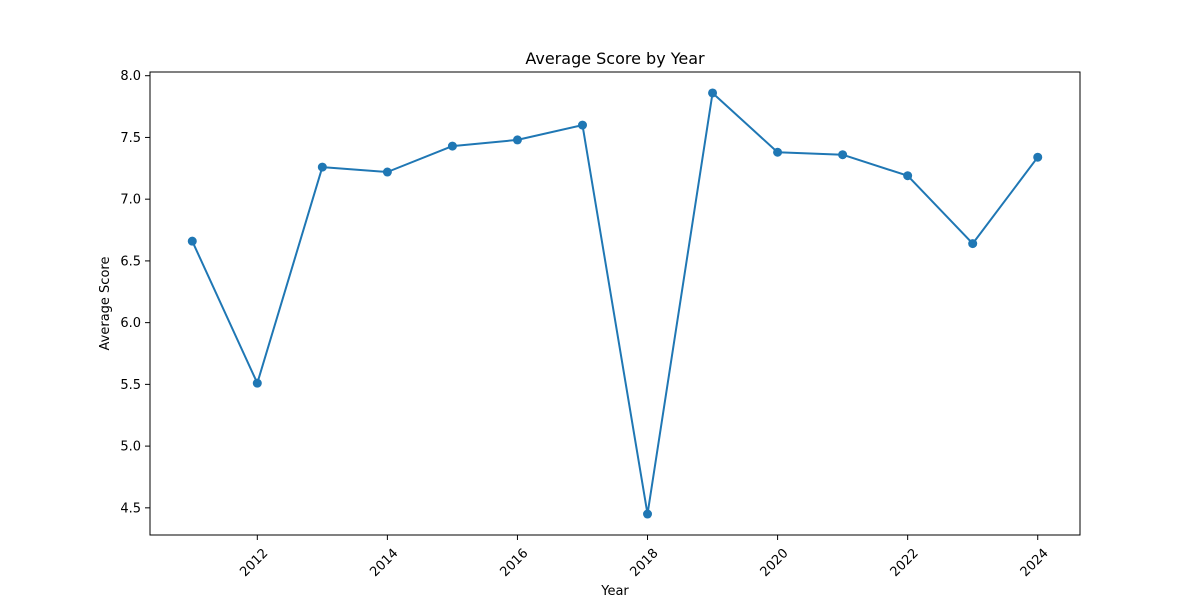 The width and height of the screenshot is (1200, 604). Describe the element at coordinates (130, 385) in the screenshot. I see `y-tick-label: 5.5` at that location.